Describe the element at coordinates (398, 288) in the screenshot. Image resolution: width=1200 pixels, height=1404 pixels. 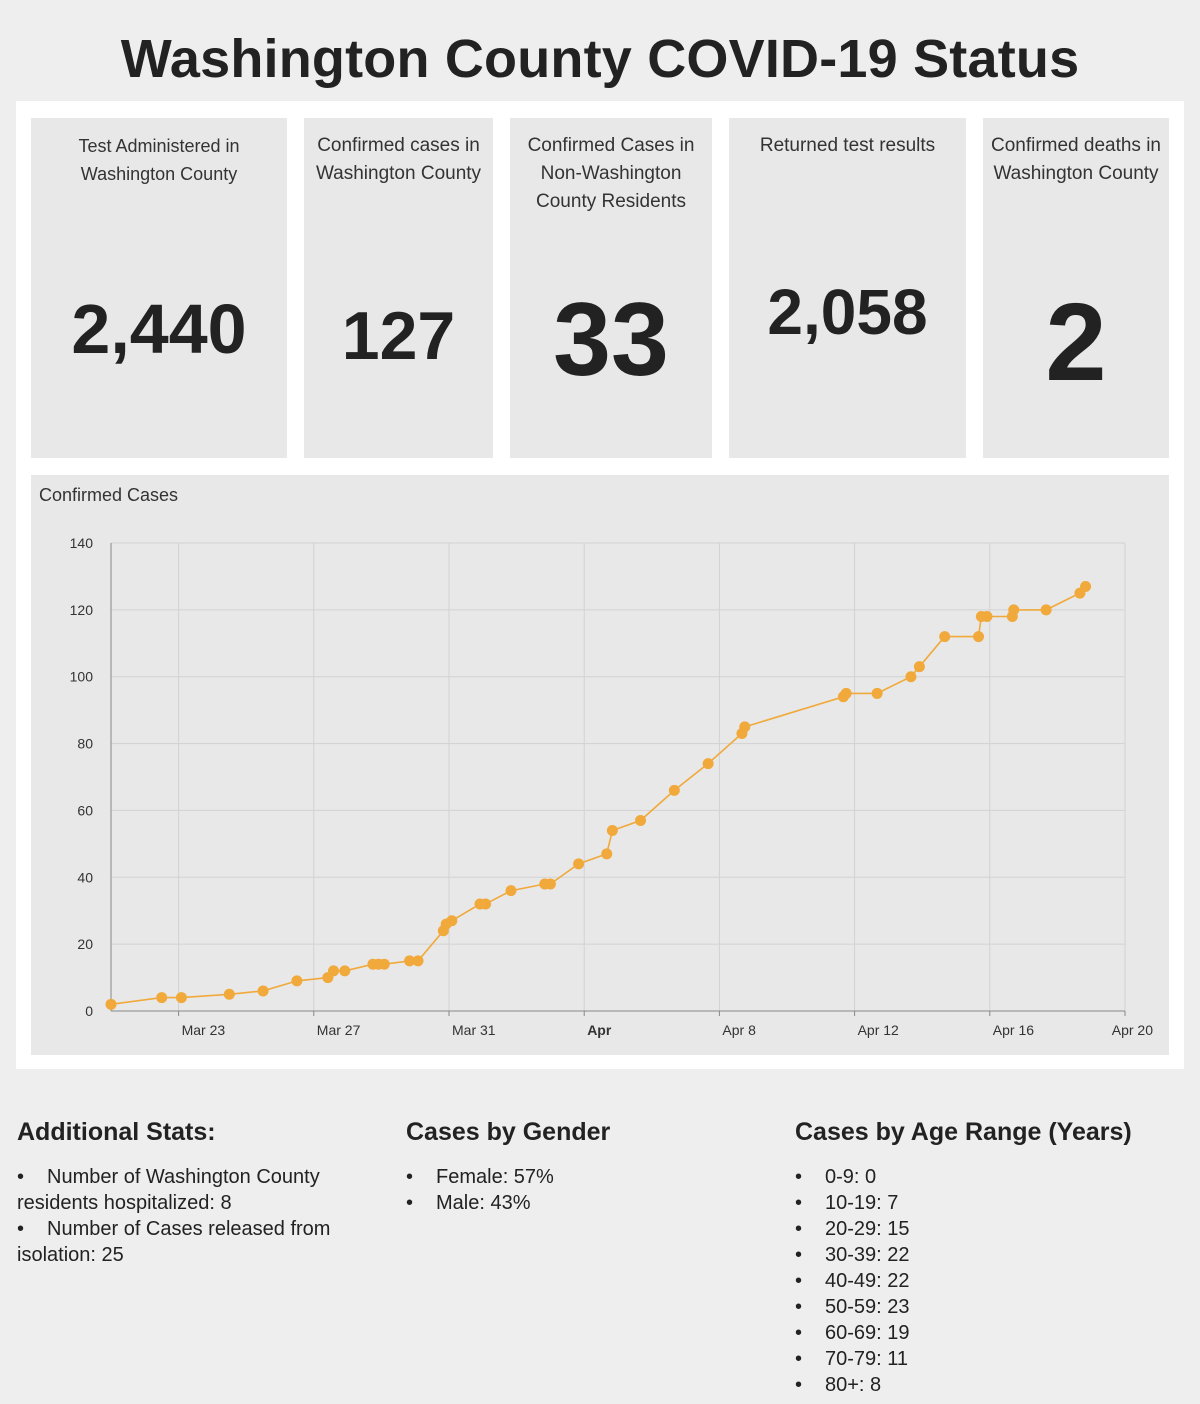
I see `stat-card-confirmed-cases: Confirmed cases in Washington County 127` at that location.